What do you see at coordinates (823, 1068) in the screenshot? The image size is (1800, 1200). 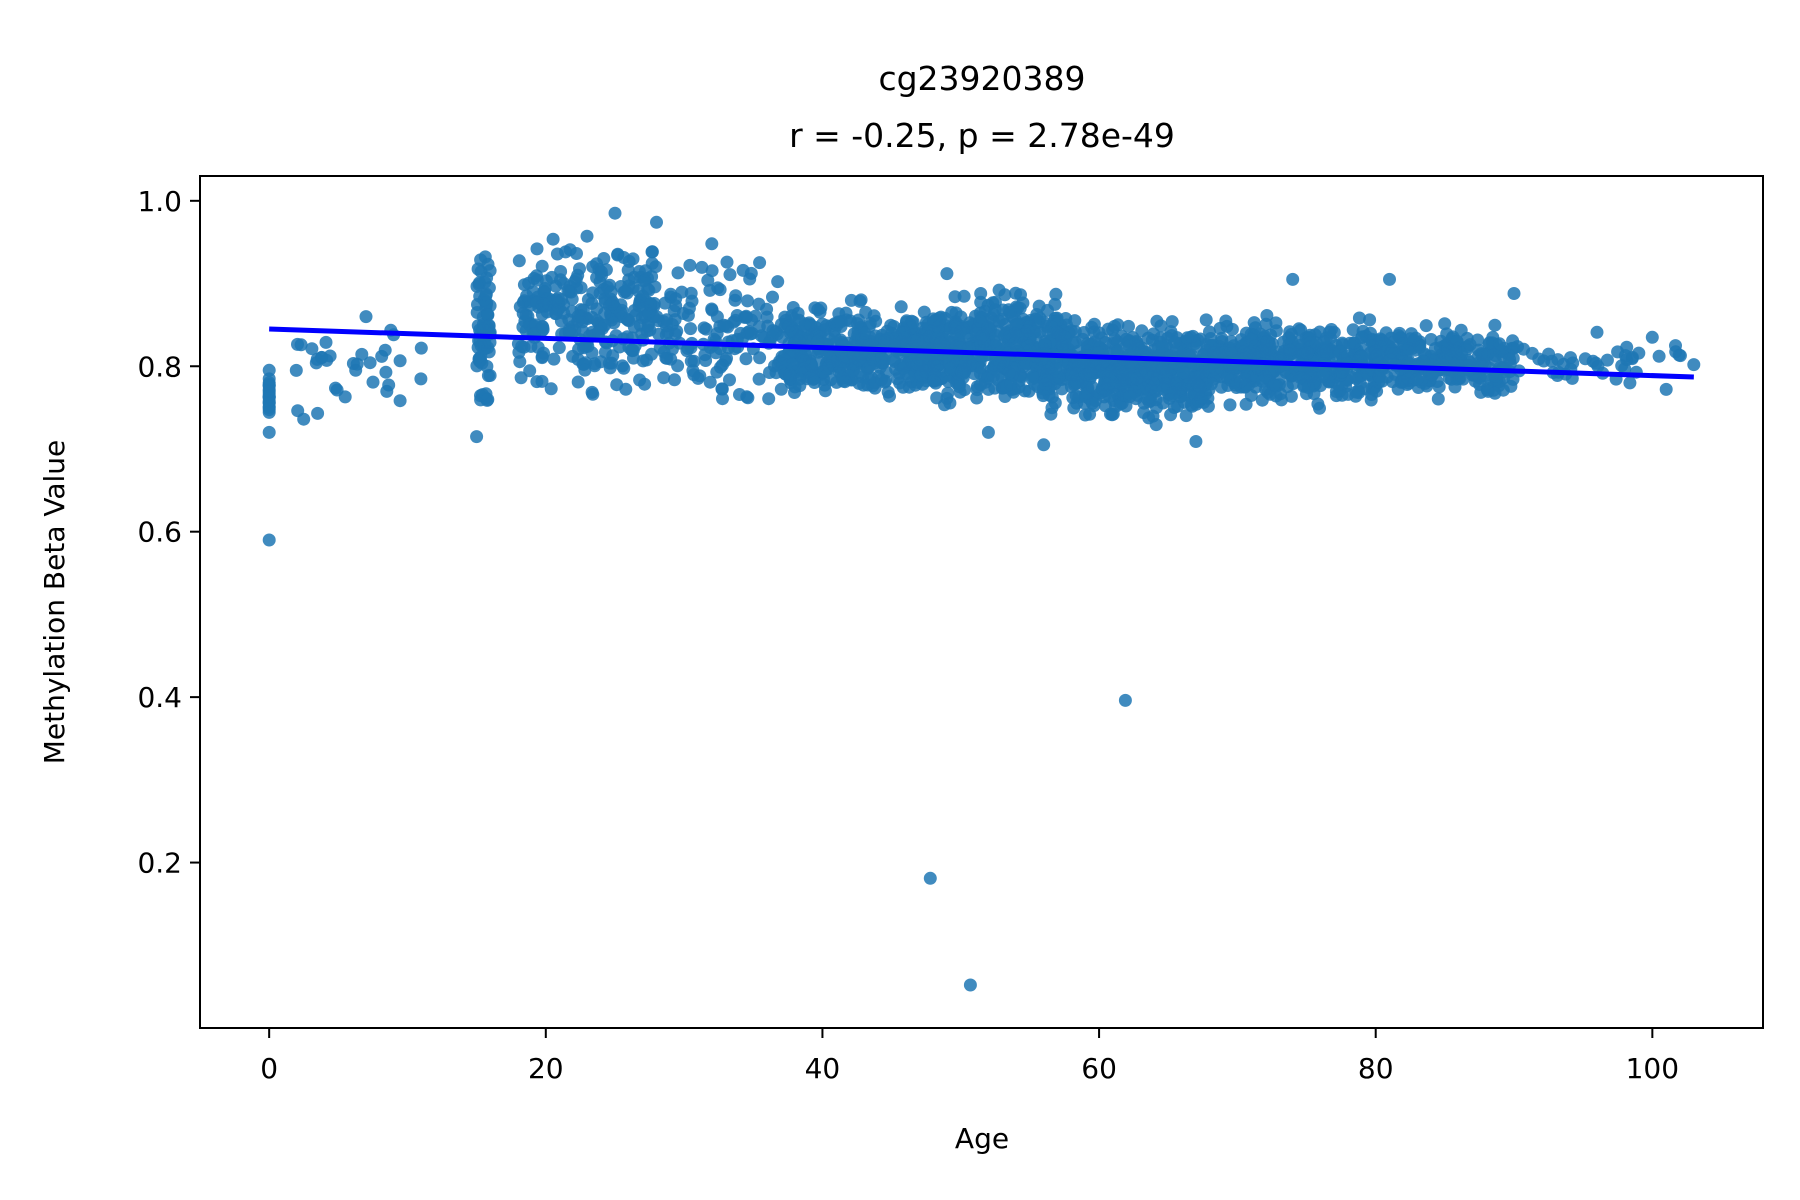 I see `x-tick-label: 40` at bounding box center [823, 1068].